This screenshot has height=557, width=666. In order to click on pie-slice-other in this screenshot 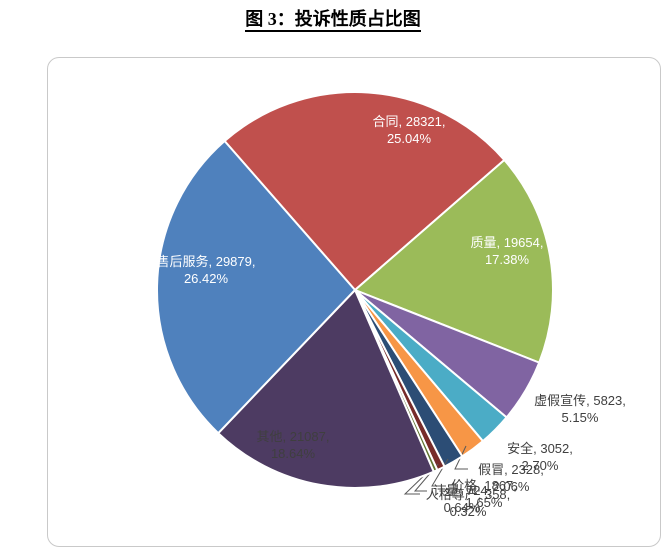, I will do `click(326, 389)`.